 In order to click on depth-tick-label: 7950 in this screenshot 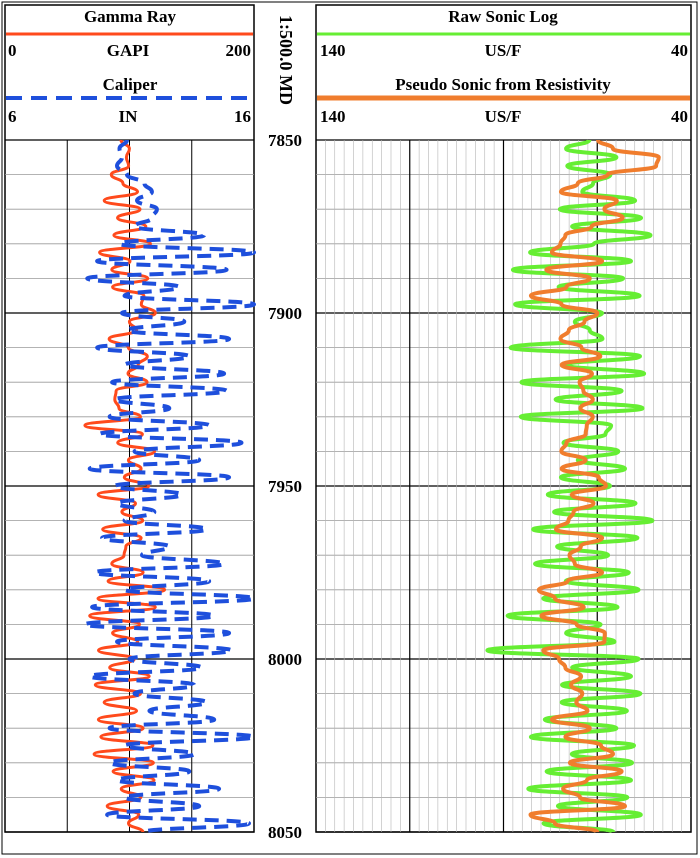, I will do `click(285, 486)`.